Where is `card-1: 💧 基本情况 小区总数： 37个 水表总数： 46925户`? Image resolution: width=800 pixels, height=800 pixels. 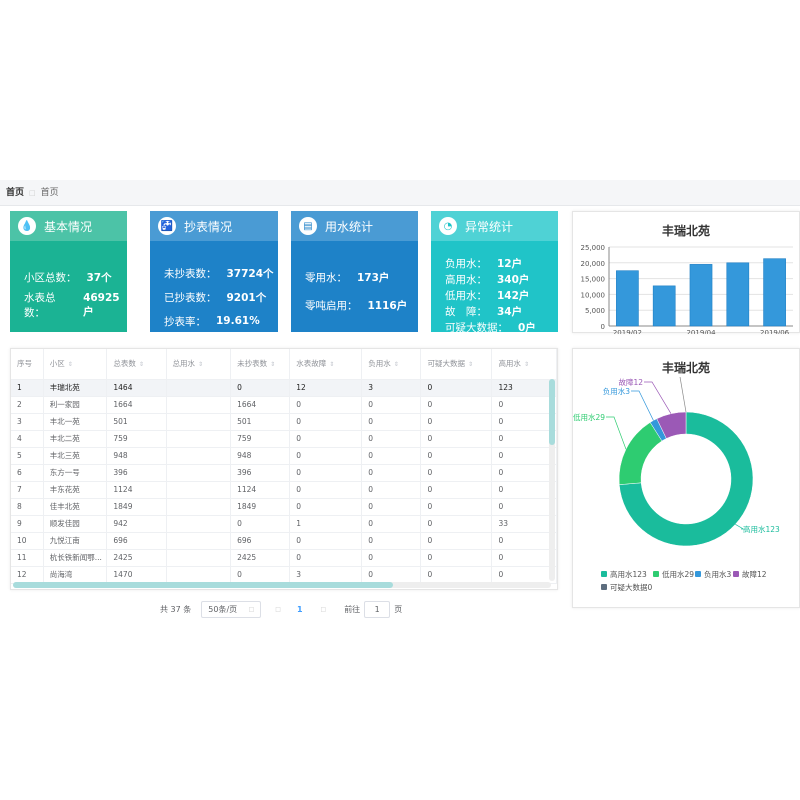 card-1: 💧 基本情况 小区总数： 37个 水表总数： 46925户 is located at coordinates (68, 271).